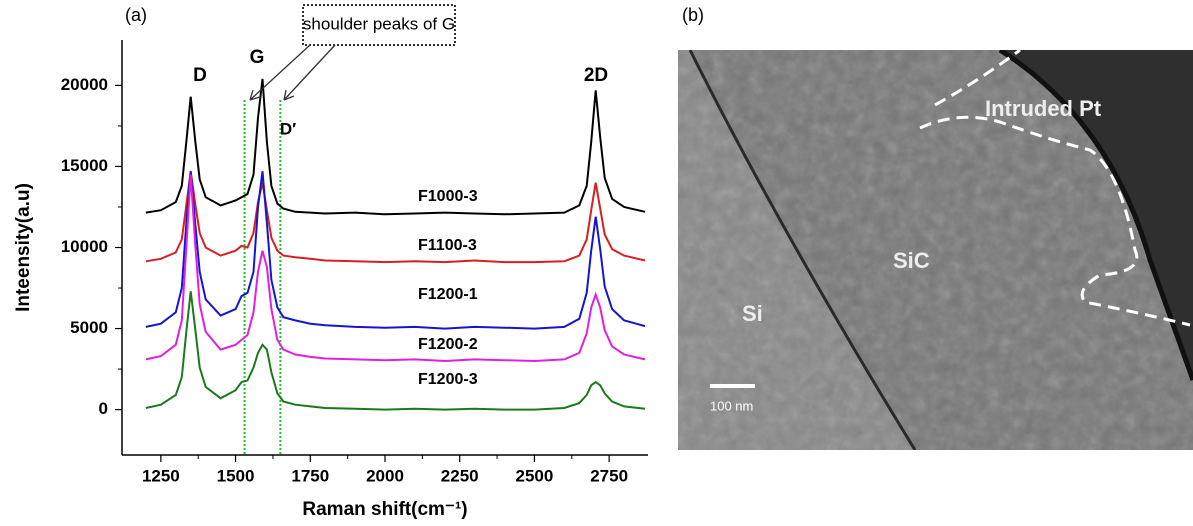  I want to click on x-tick-label: 1250, so click(161, 475).